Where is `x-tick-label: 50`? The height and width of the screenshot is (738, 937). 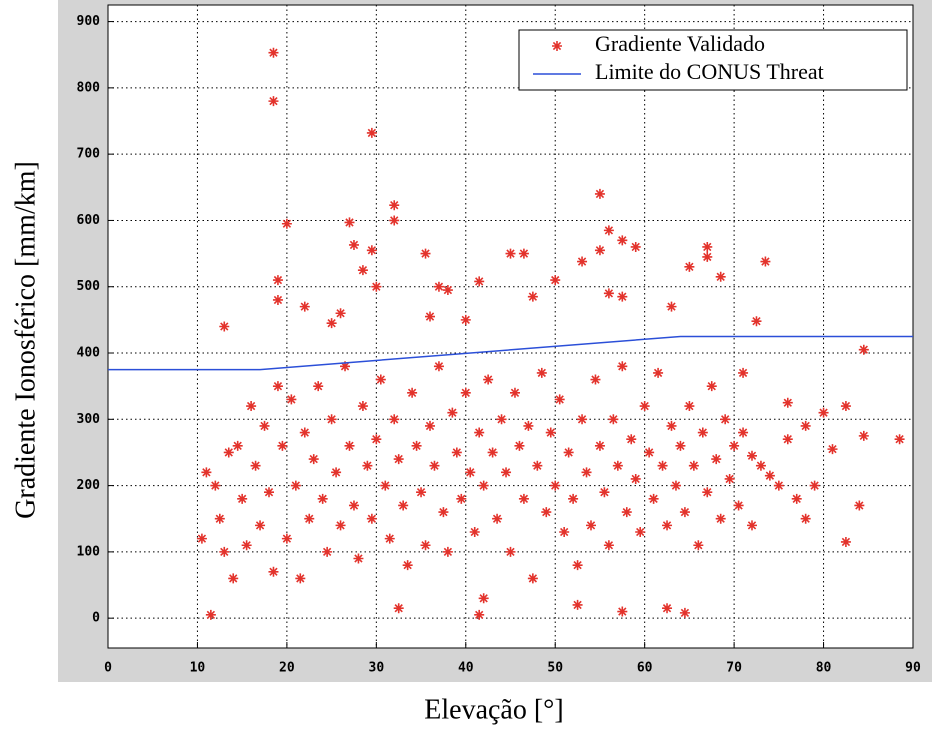
x-tick-label: 50 is located at coordinates (555, 668).